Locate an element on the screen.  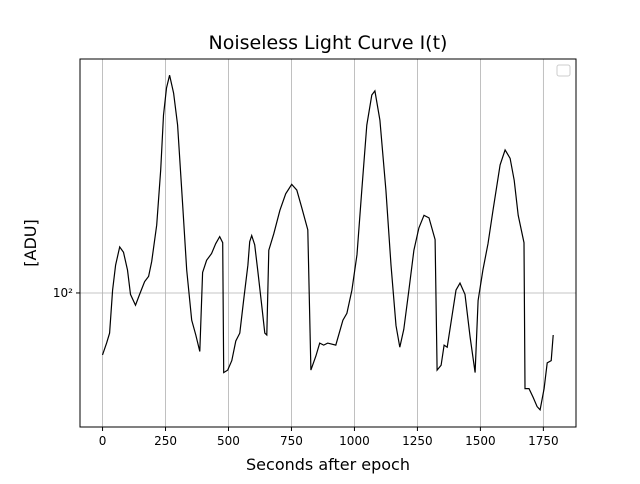
x-tick-label: 250 is located at coordinates (165, 441).